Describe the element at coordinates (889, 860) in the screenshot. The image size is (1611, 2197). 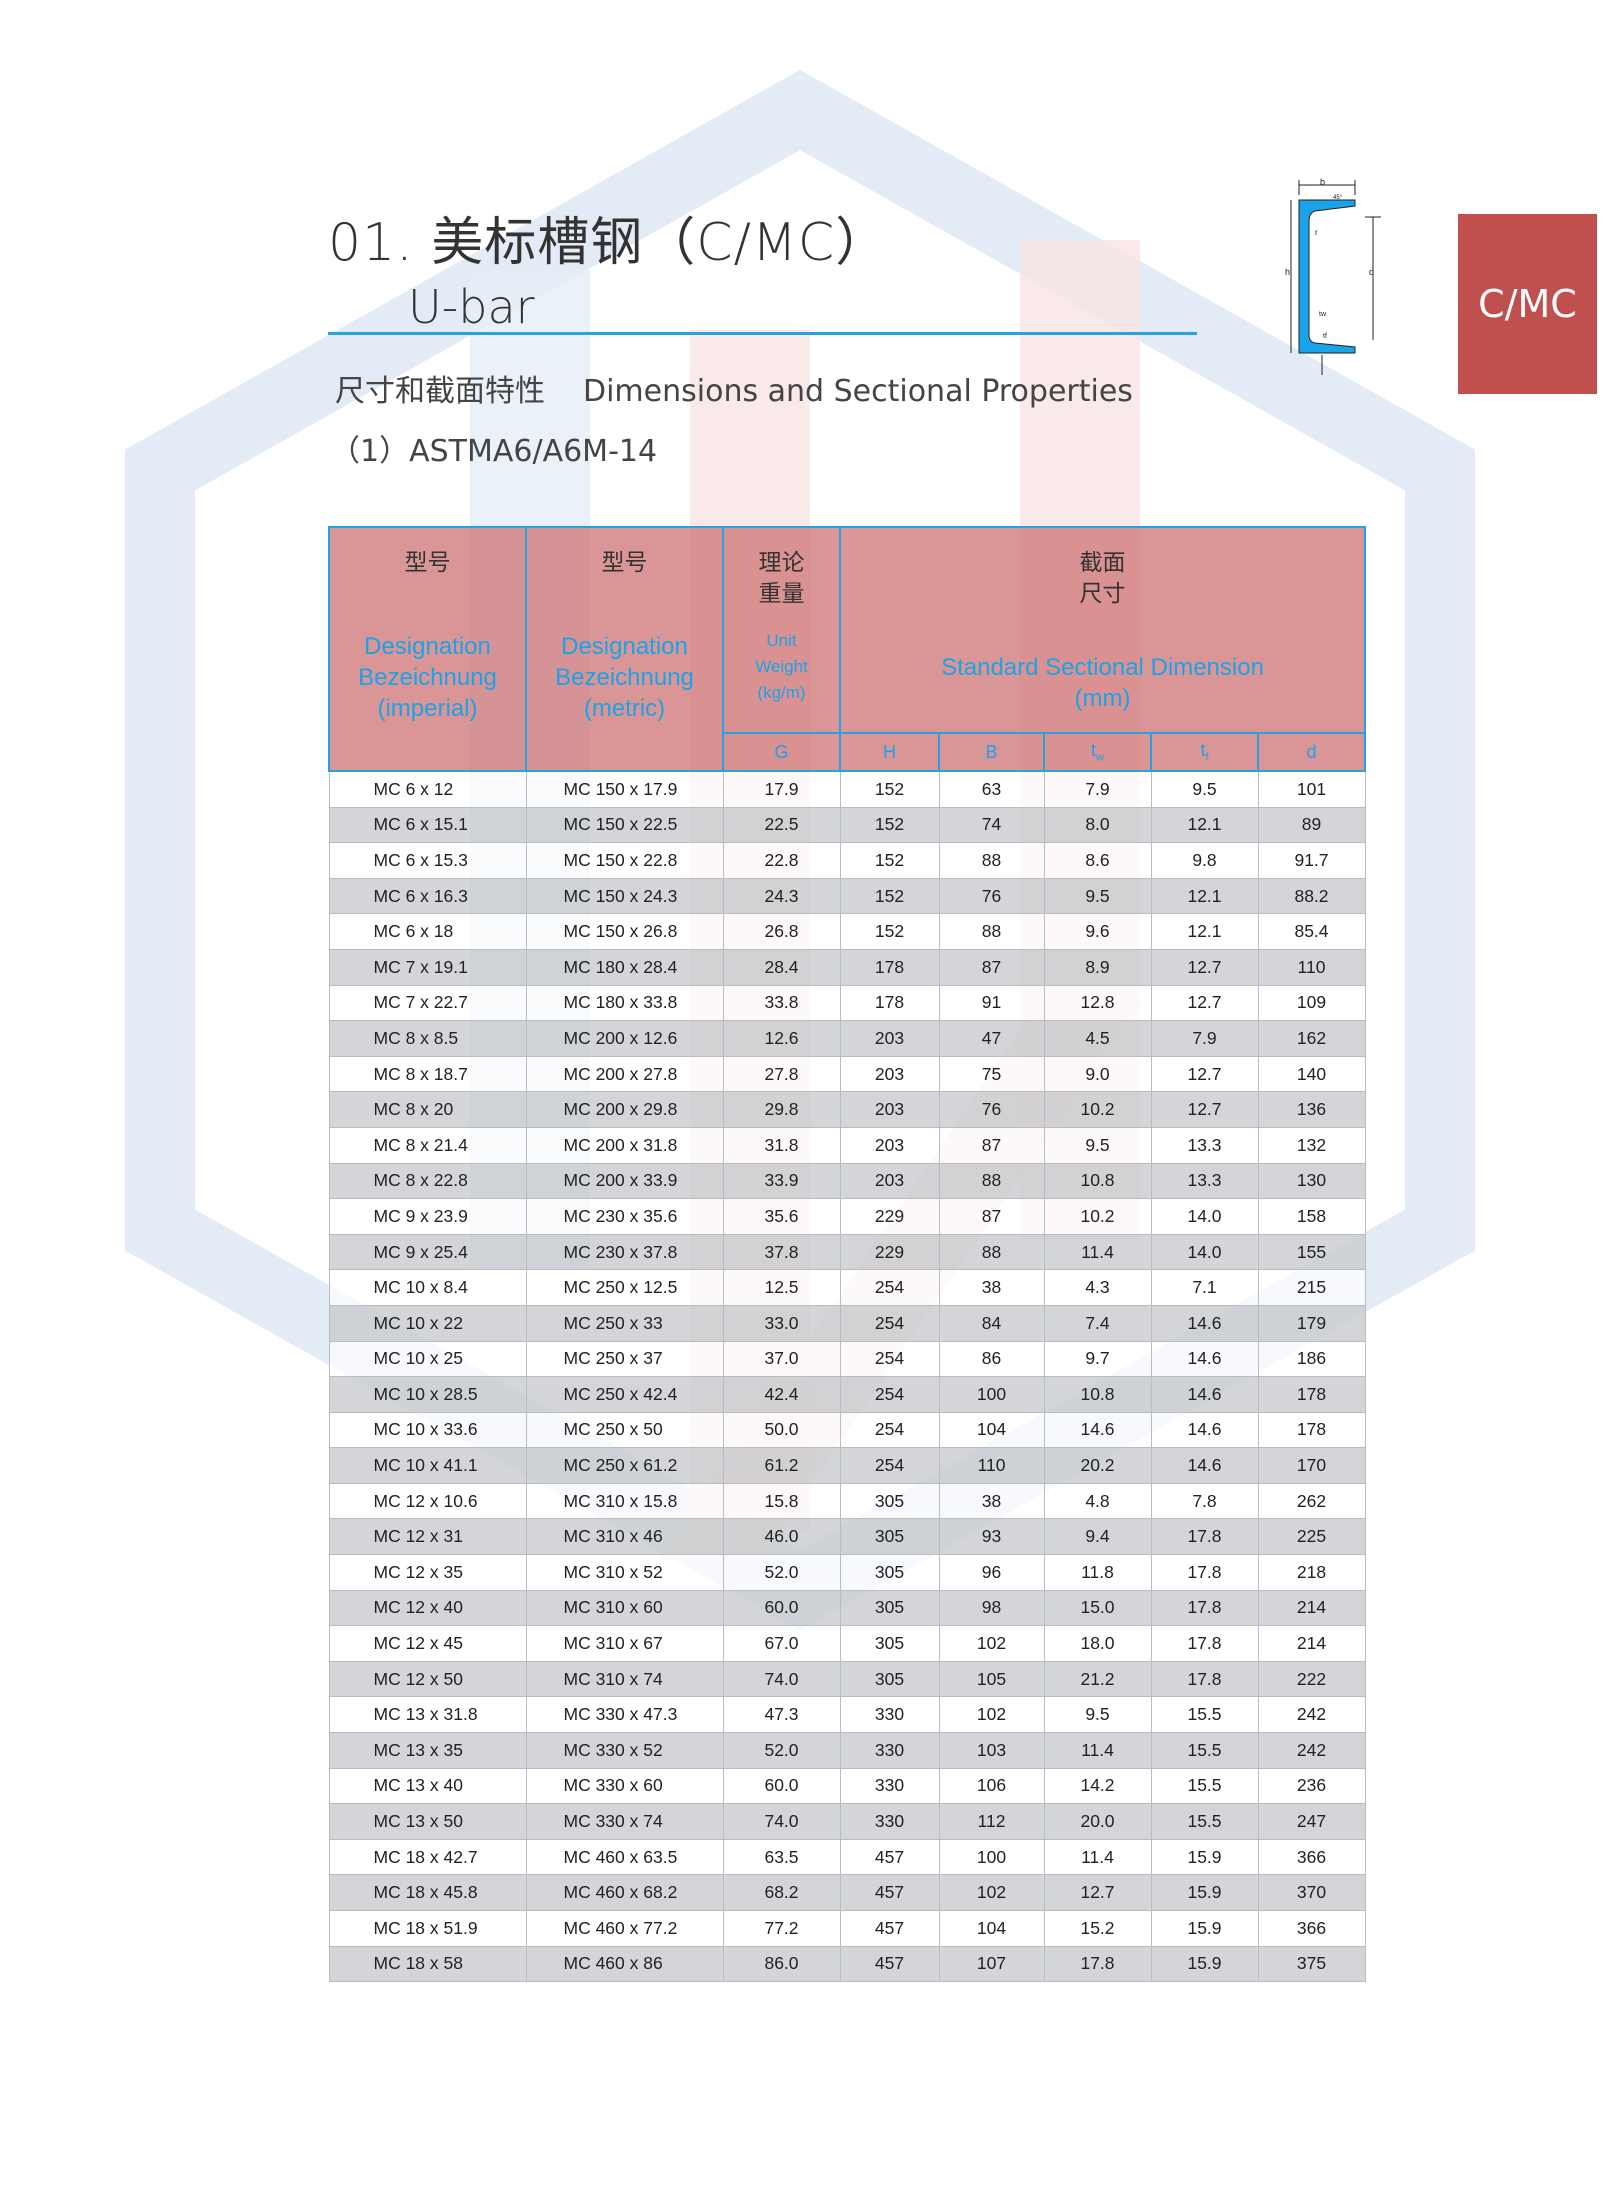
I see `cell-h: 152` at that location.